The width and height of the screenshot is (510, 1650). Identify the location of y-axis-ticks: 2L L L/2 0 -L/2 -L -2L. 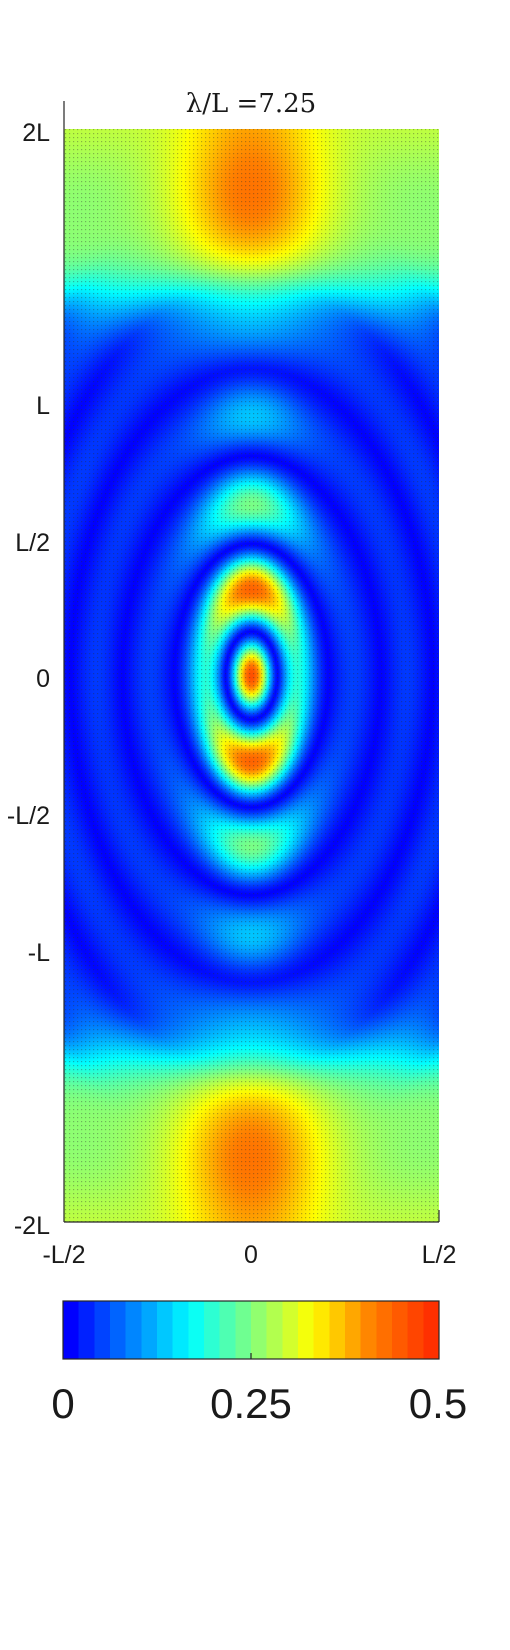
(28, 679).